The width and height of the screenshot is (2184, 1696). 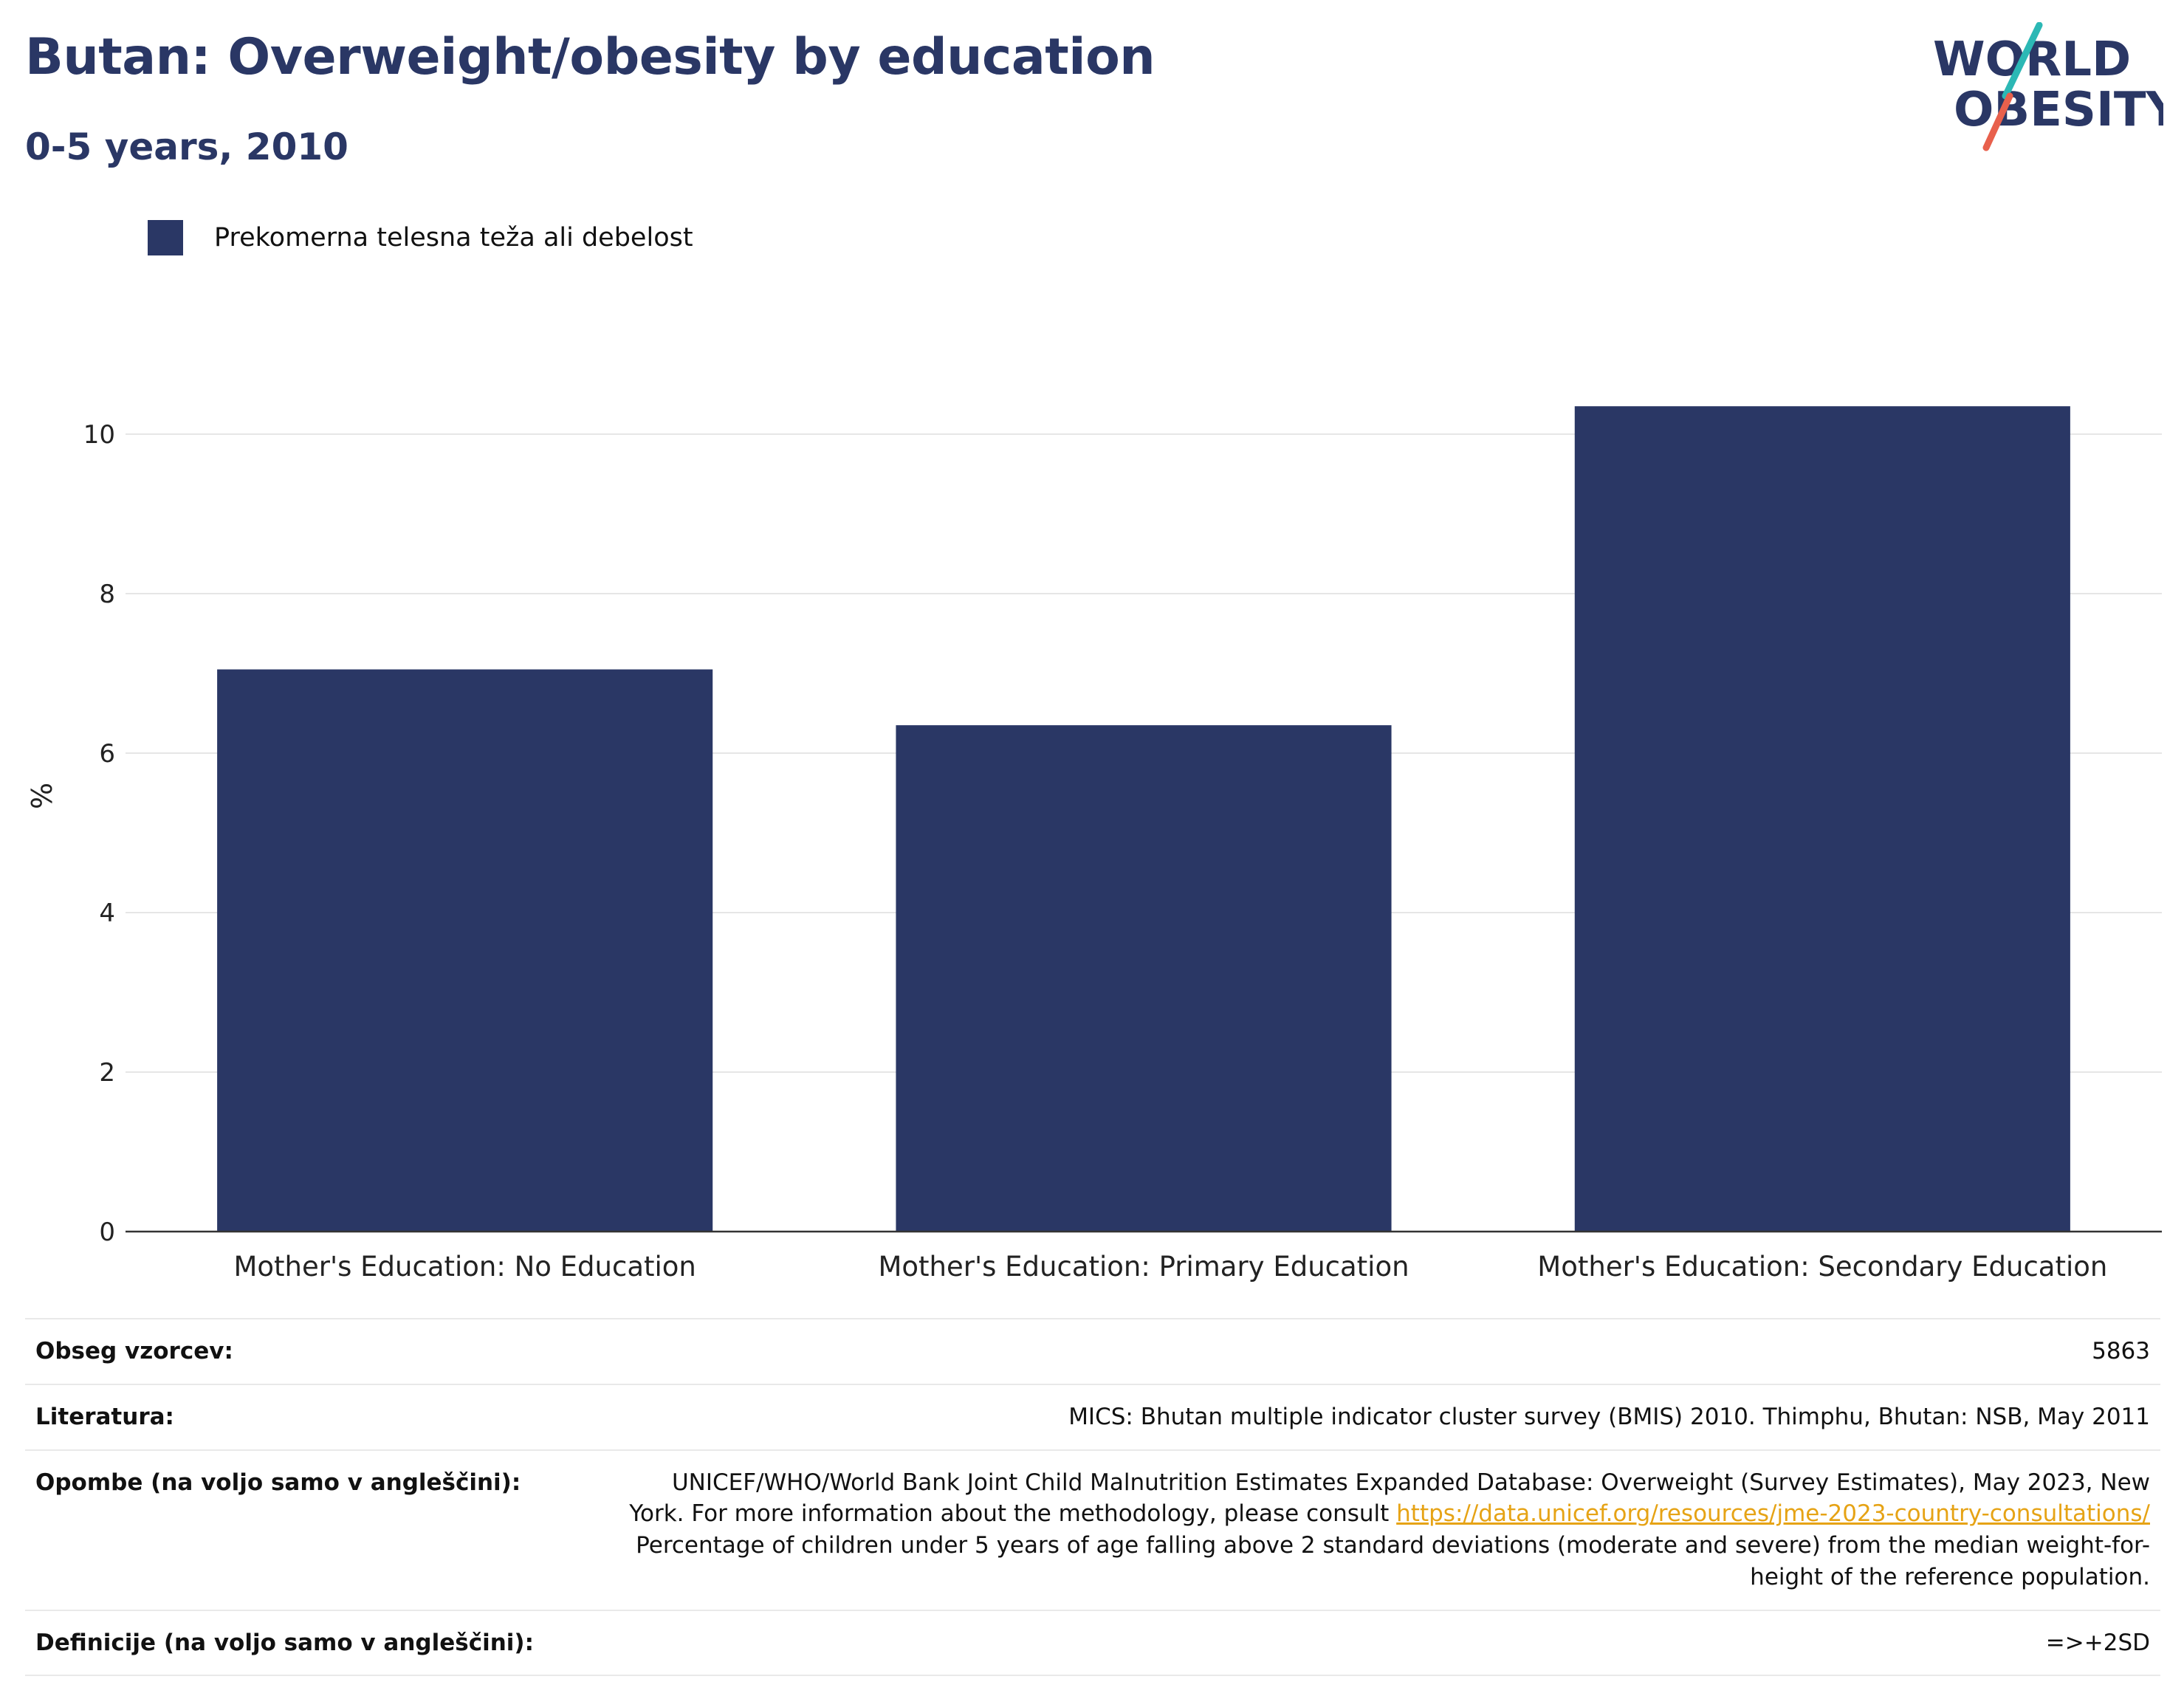 I want to click on chart-title: Butan: Overweight/obesity by education, so click(x=590, y=57).